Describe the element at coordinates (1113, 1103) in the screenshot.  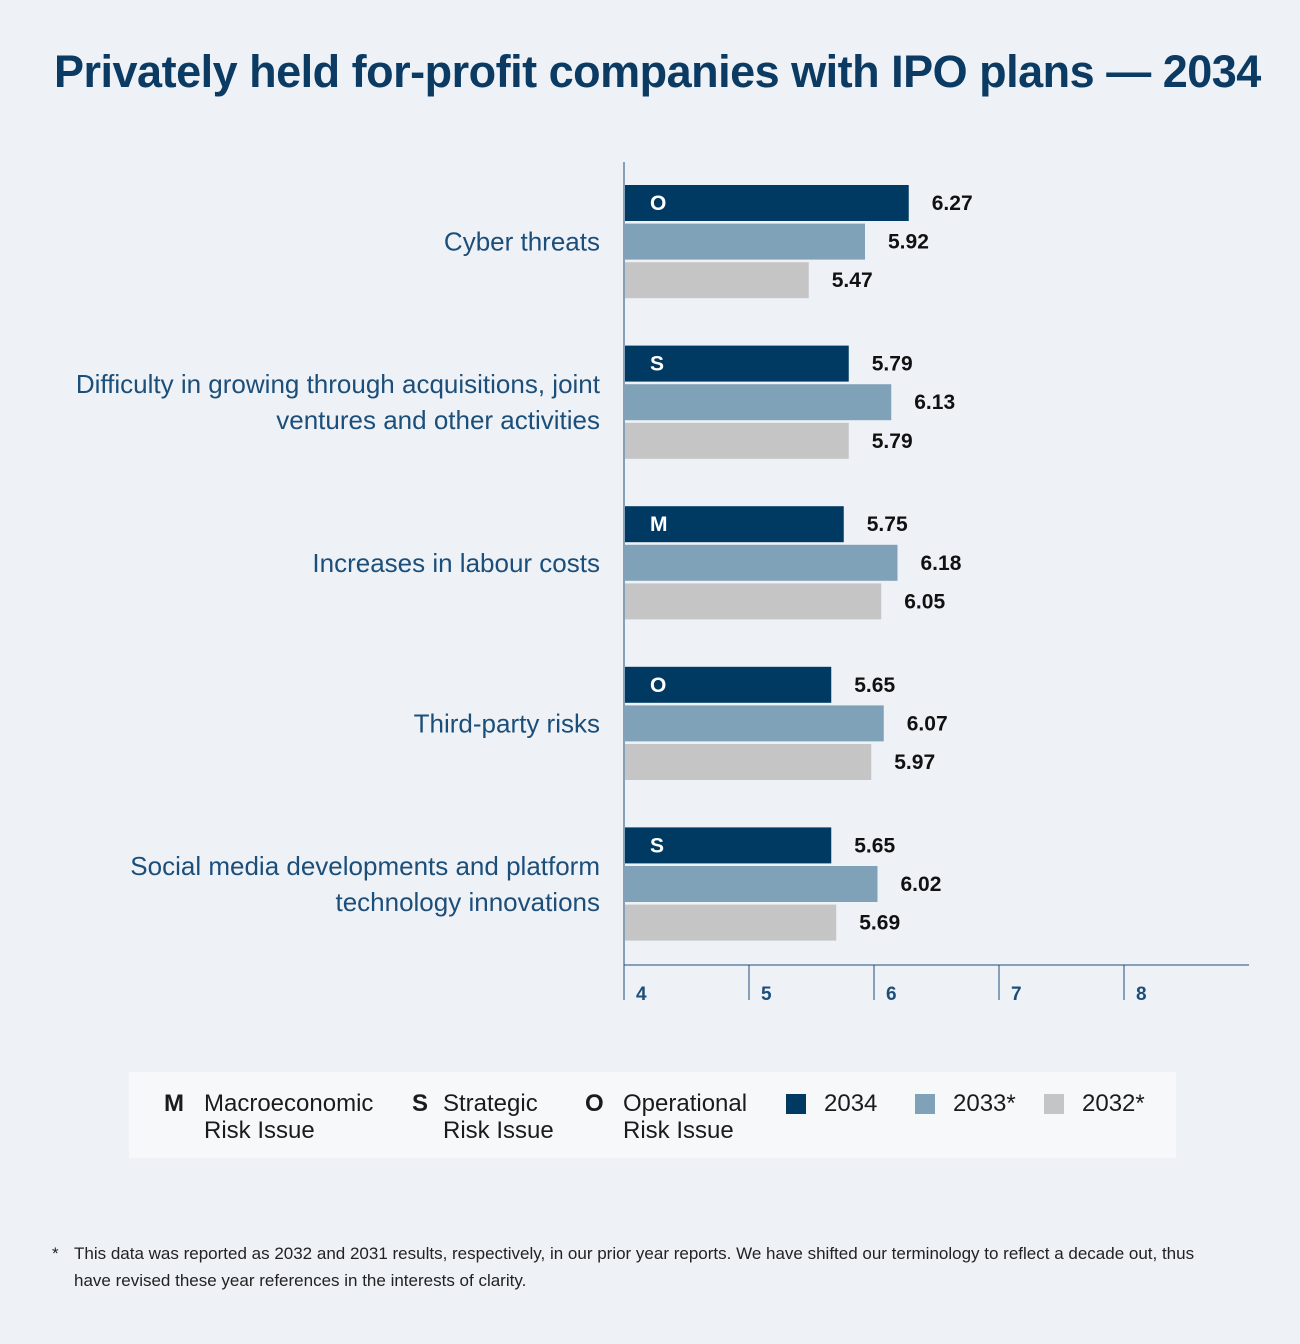
I see `legend-label-2032: 2032*` at that location.